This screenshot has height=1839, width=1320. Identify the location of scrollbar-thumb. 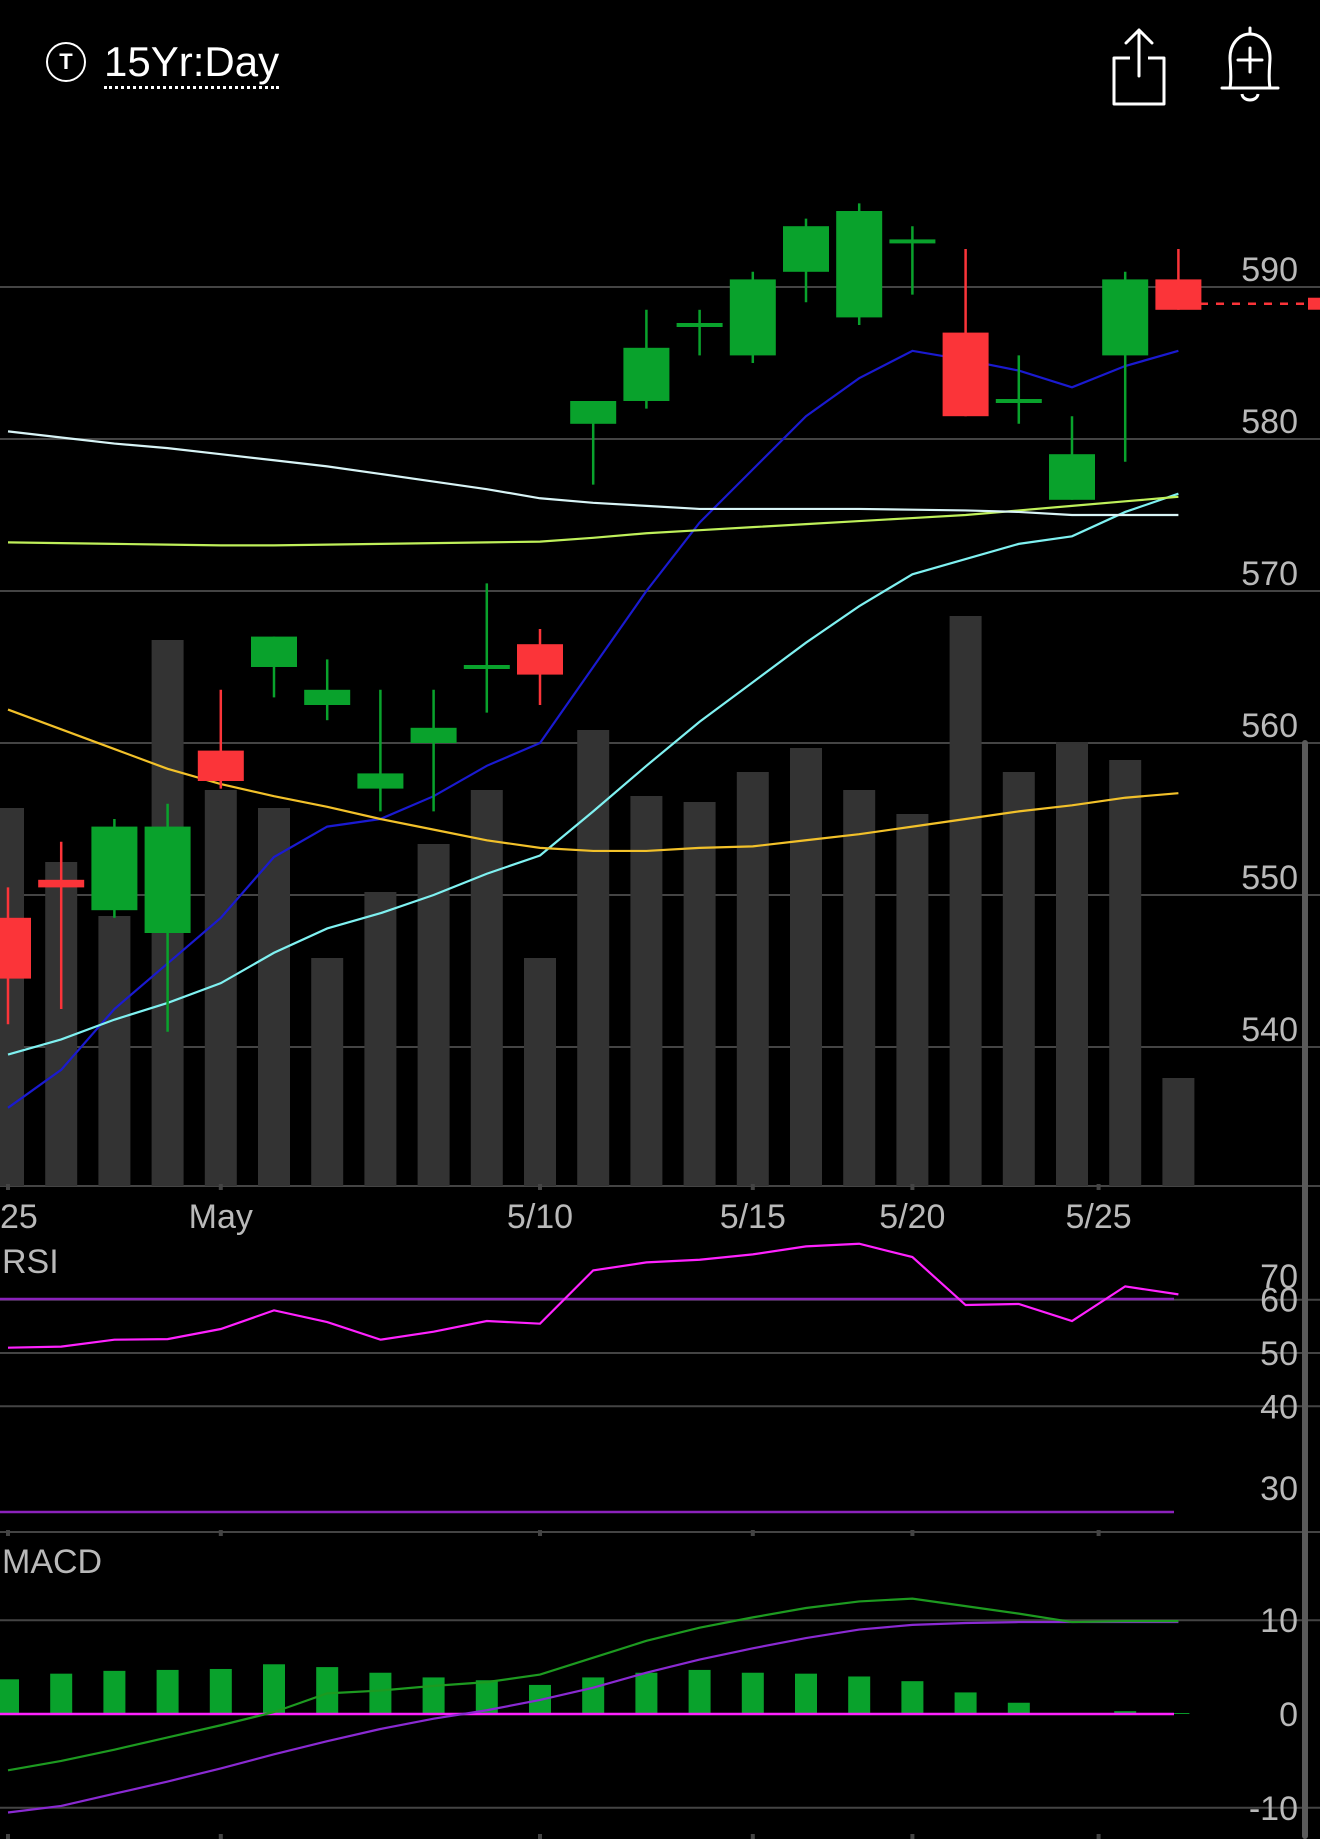
(1305, 1289).